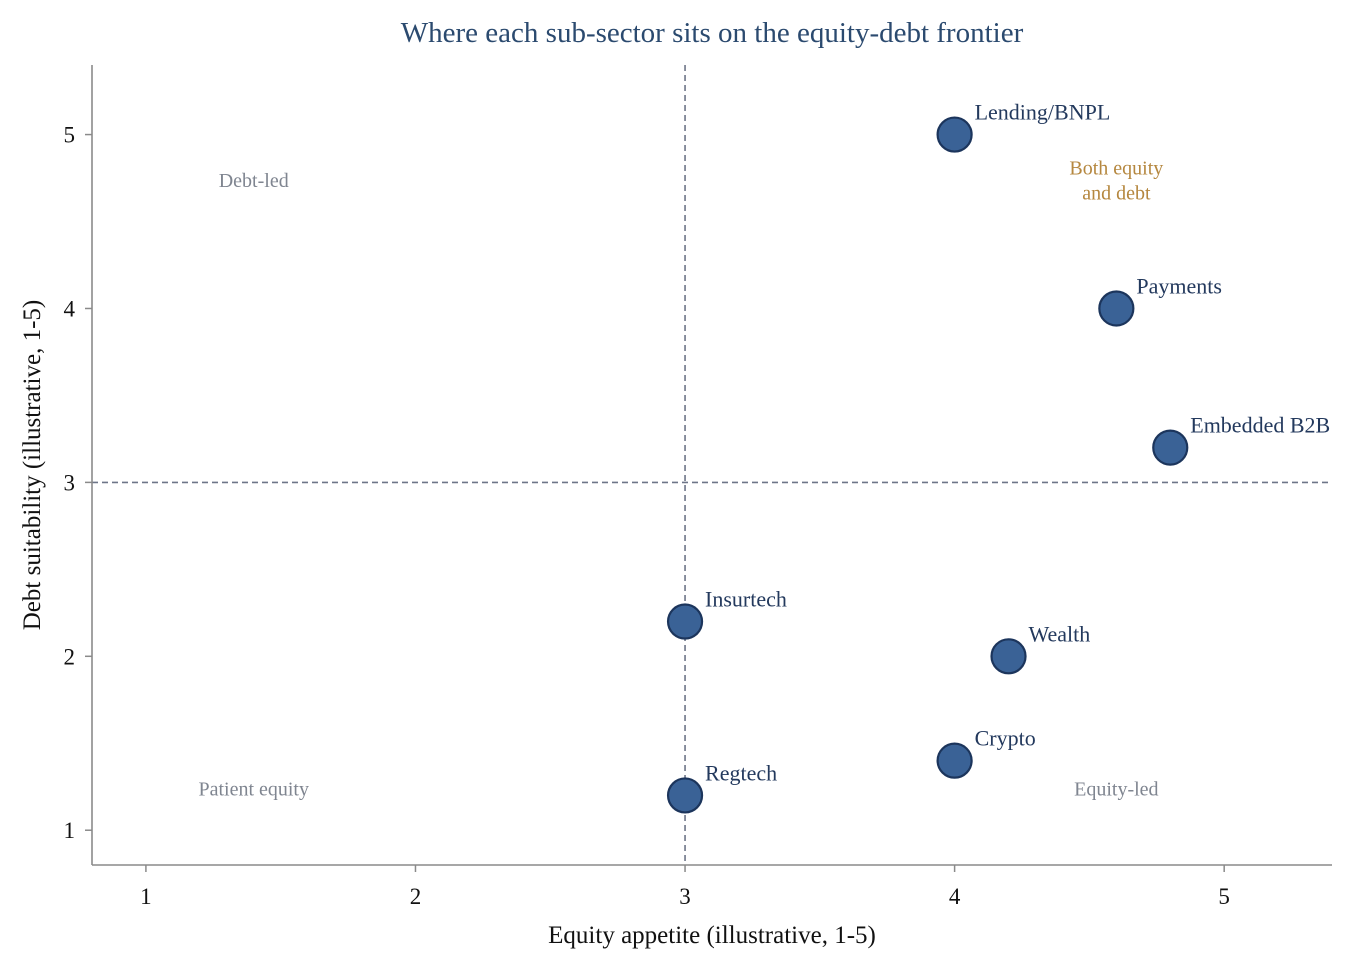  I want to click on y-tick-label: 4, so click(70, 308).